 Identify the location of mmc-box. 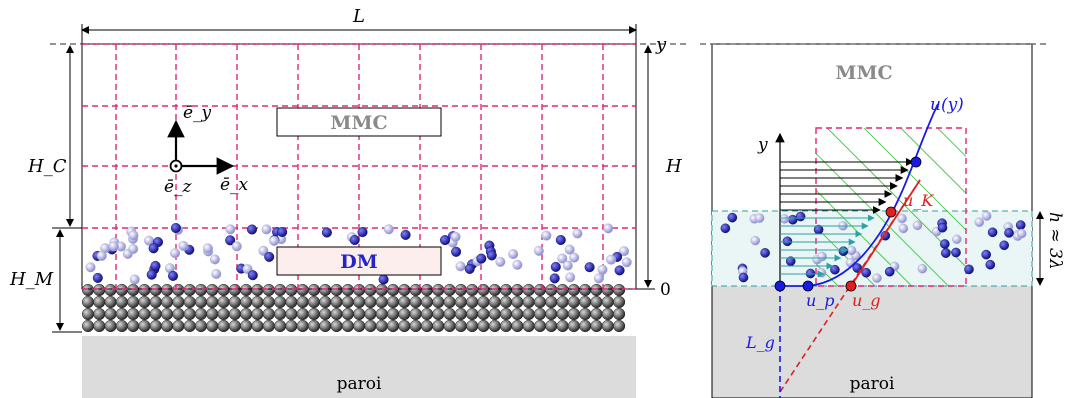
(359, 122).